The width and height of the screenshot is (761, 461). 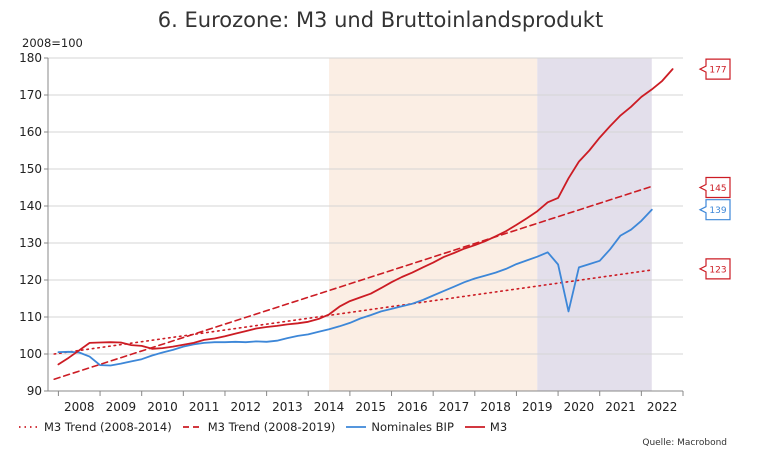 What do you see at coordinates (485, 427) in the screenshot?
I see `legend-item-3: M3` at bounding box center [485, 427].